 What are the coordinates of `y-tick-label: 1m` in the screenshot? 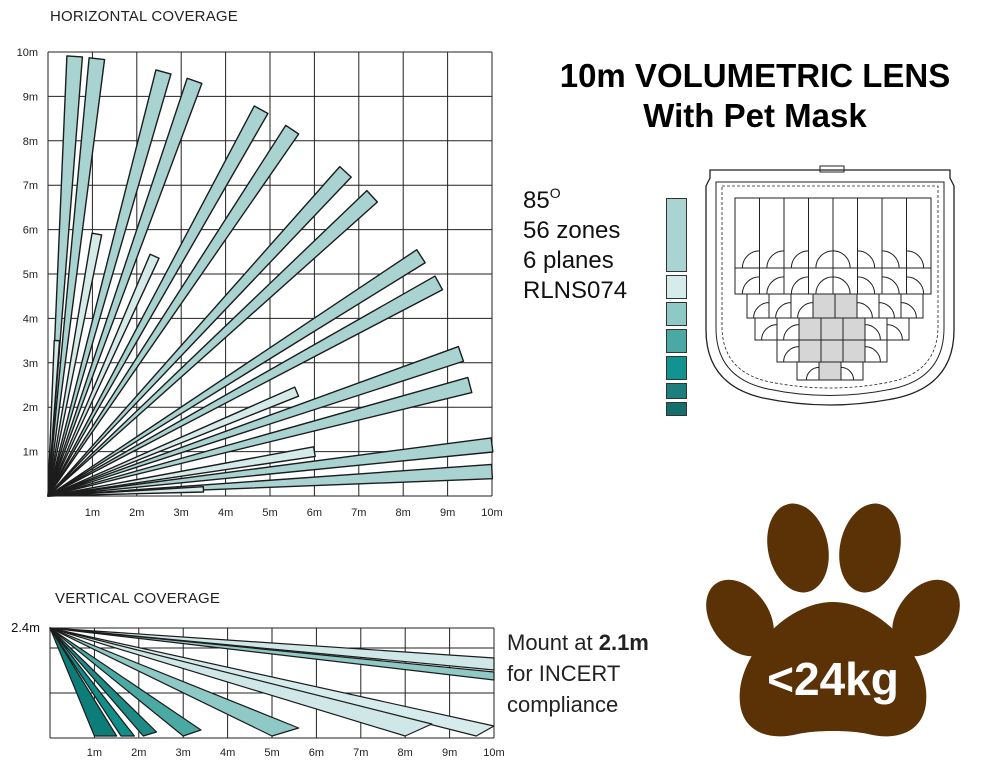 It's located at (30, 453).